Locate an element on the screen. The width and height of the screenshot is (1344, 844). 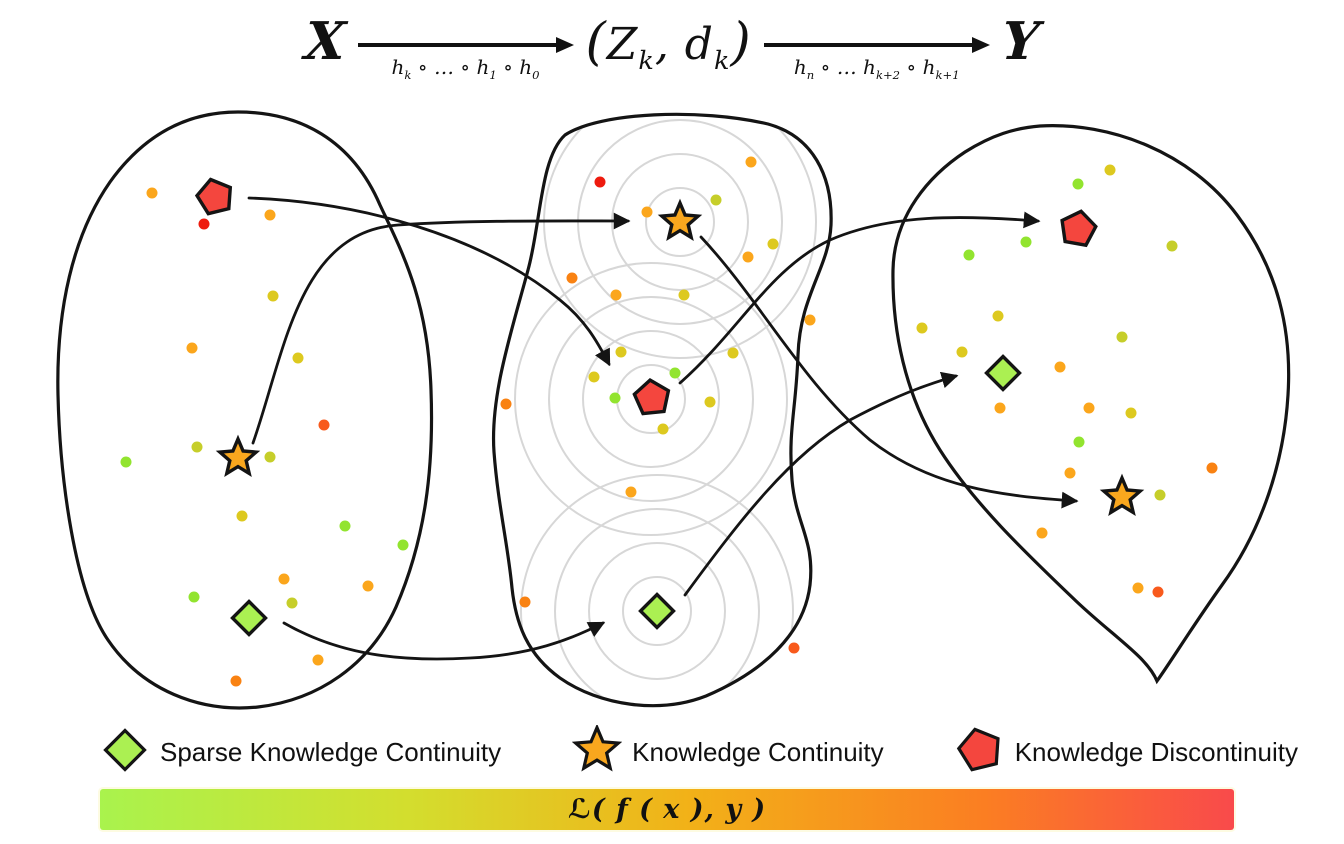
legend-diamond-shape is located at coordinates (125, 749).